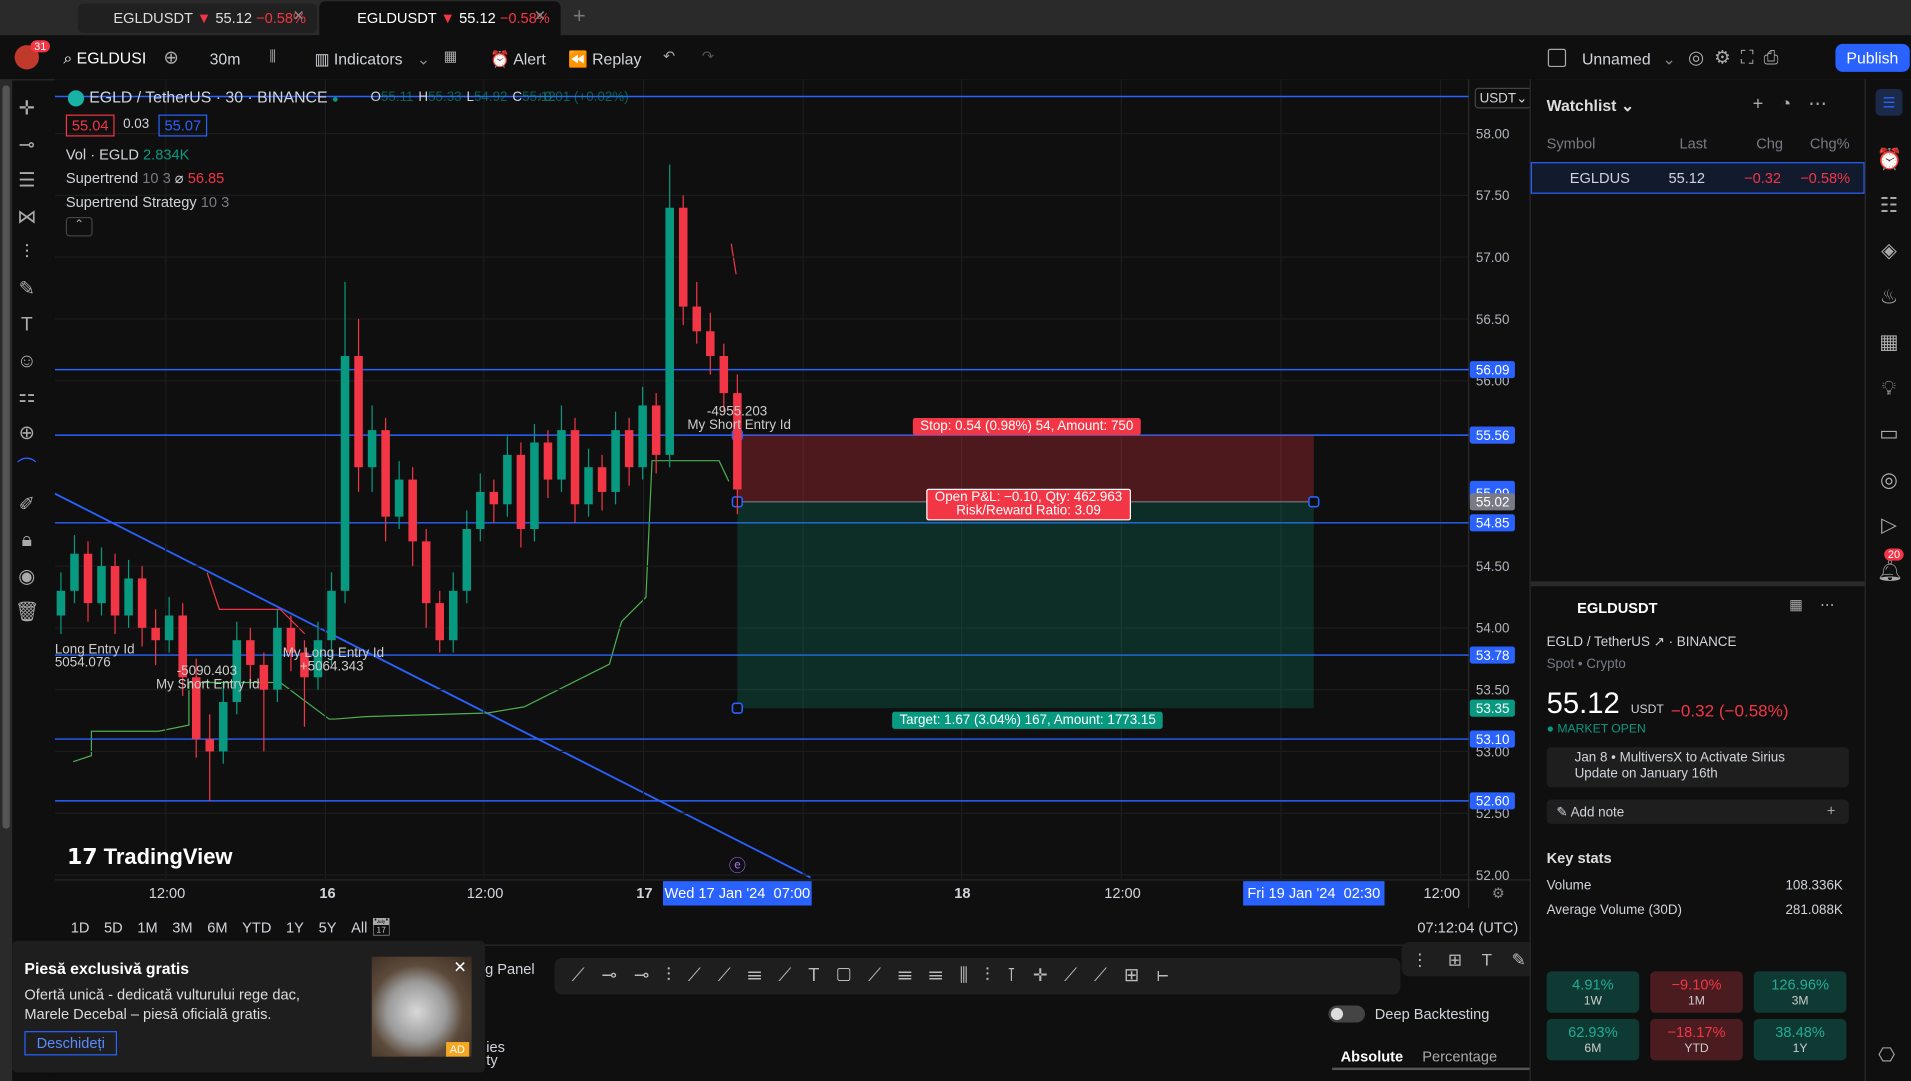 The height and width of the screenshot is (1081, 1911). Describe the element at coordinates (368, 59) in the screenshot. I see `indicators-text: Indicators` at that location.